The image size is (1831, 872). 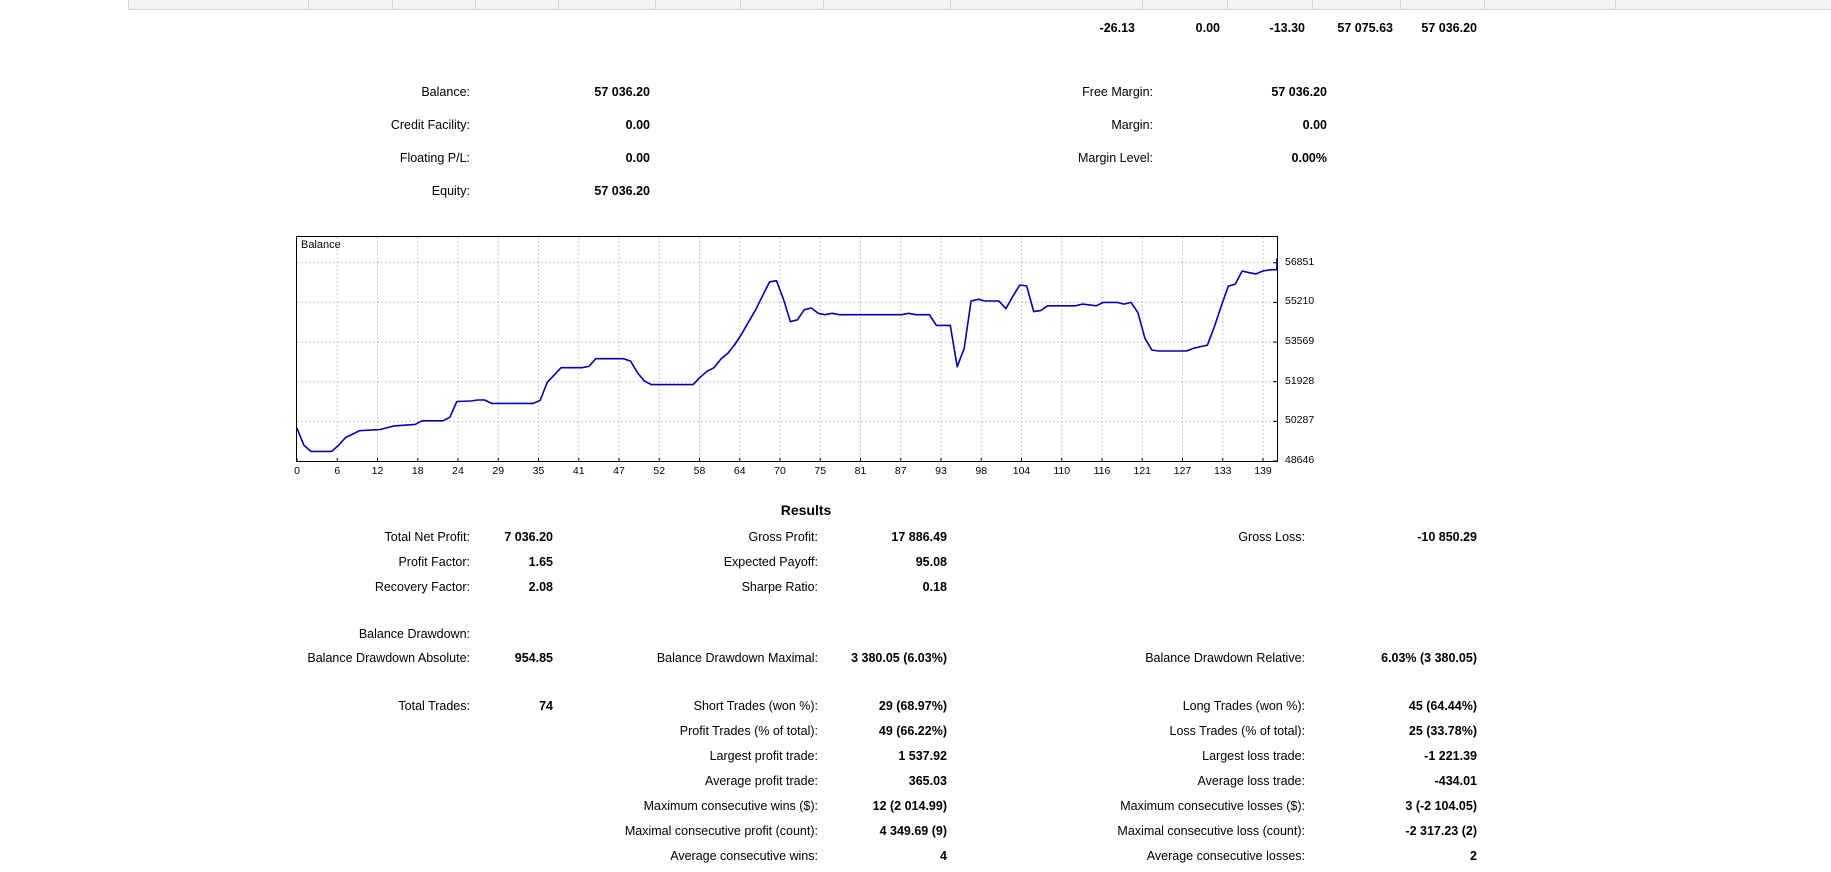 What do you see at coordinates (1251, 781) in the screenshot?
I see `metric-label: Average loss trade:` at bounding box center [1251, 781].